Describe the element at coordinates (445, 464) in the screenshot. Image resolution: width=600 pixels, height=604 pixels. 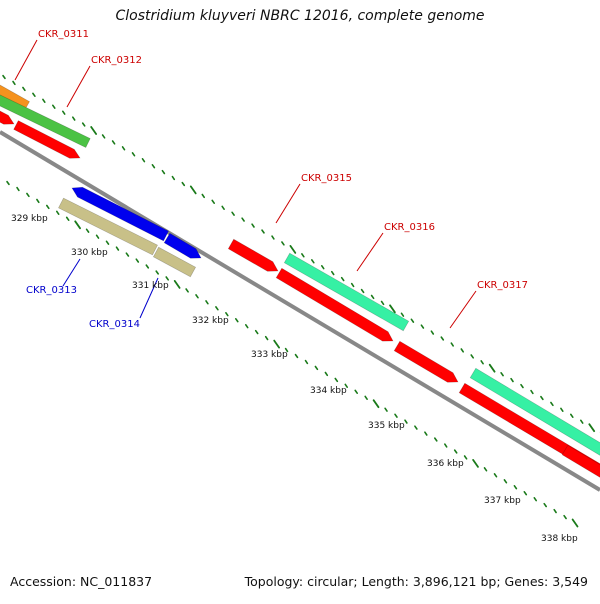
I see `tick-label: 336 kbp` at that location.